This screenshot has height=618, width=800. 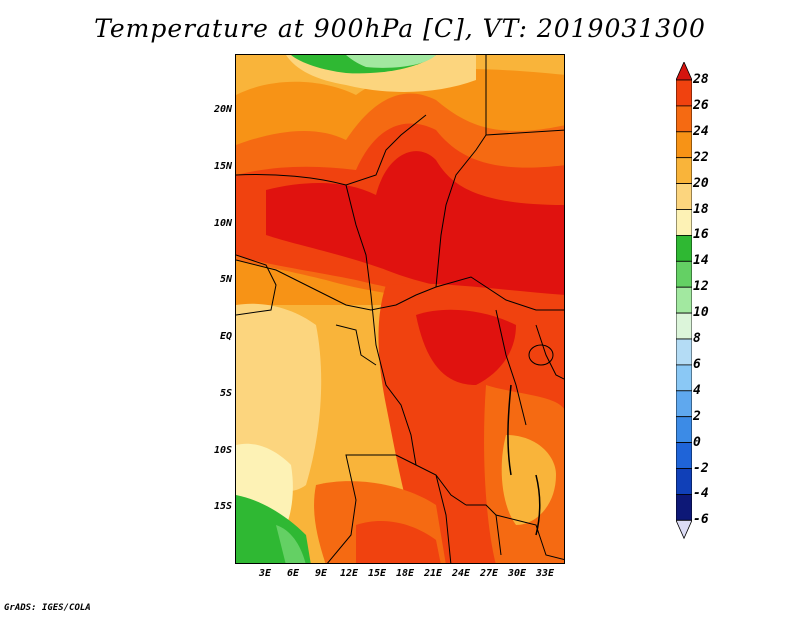 What do you see at coordinates (222, 450) in the screenshot?
I see `lat-label: 10S` at bounding box center [222, 450].